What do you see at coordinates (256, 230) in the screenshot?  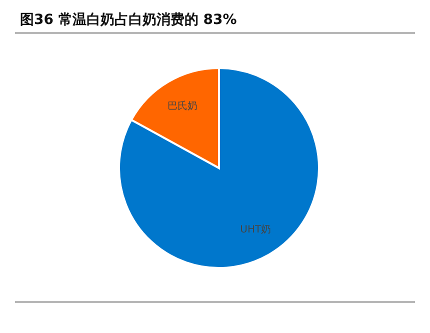 I see `slice-label: UHT奶` at bounding box center [256, 230].